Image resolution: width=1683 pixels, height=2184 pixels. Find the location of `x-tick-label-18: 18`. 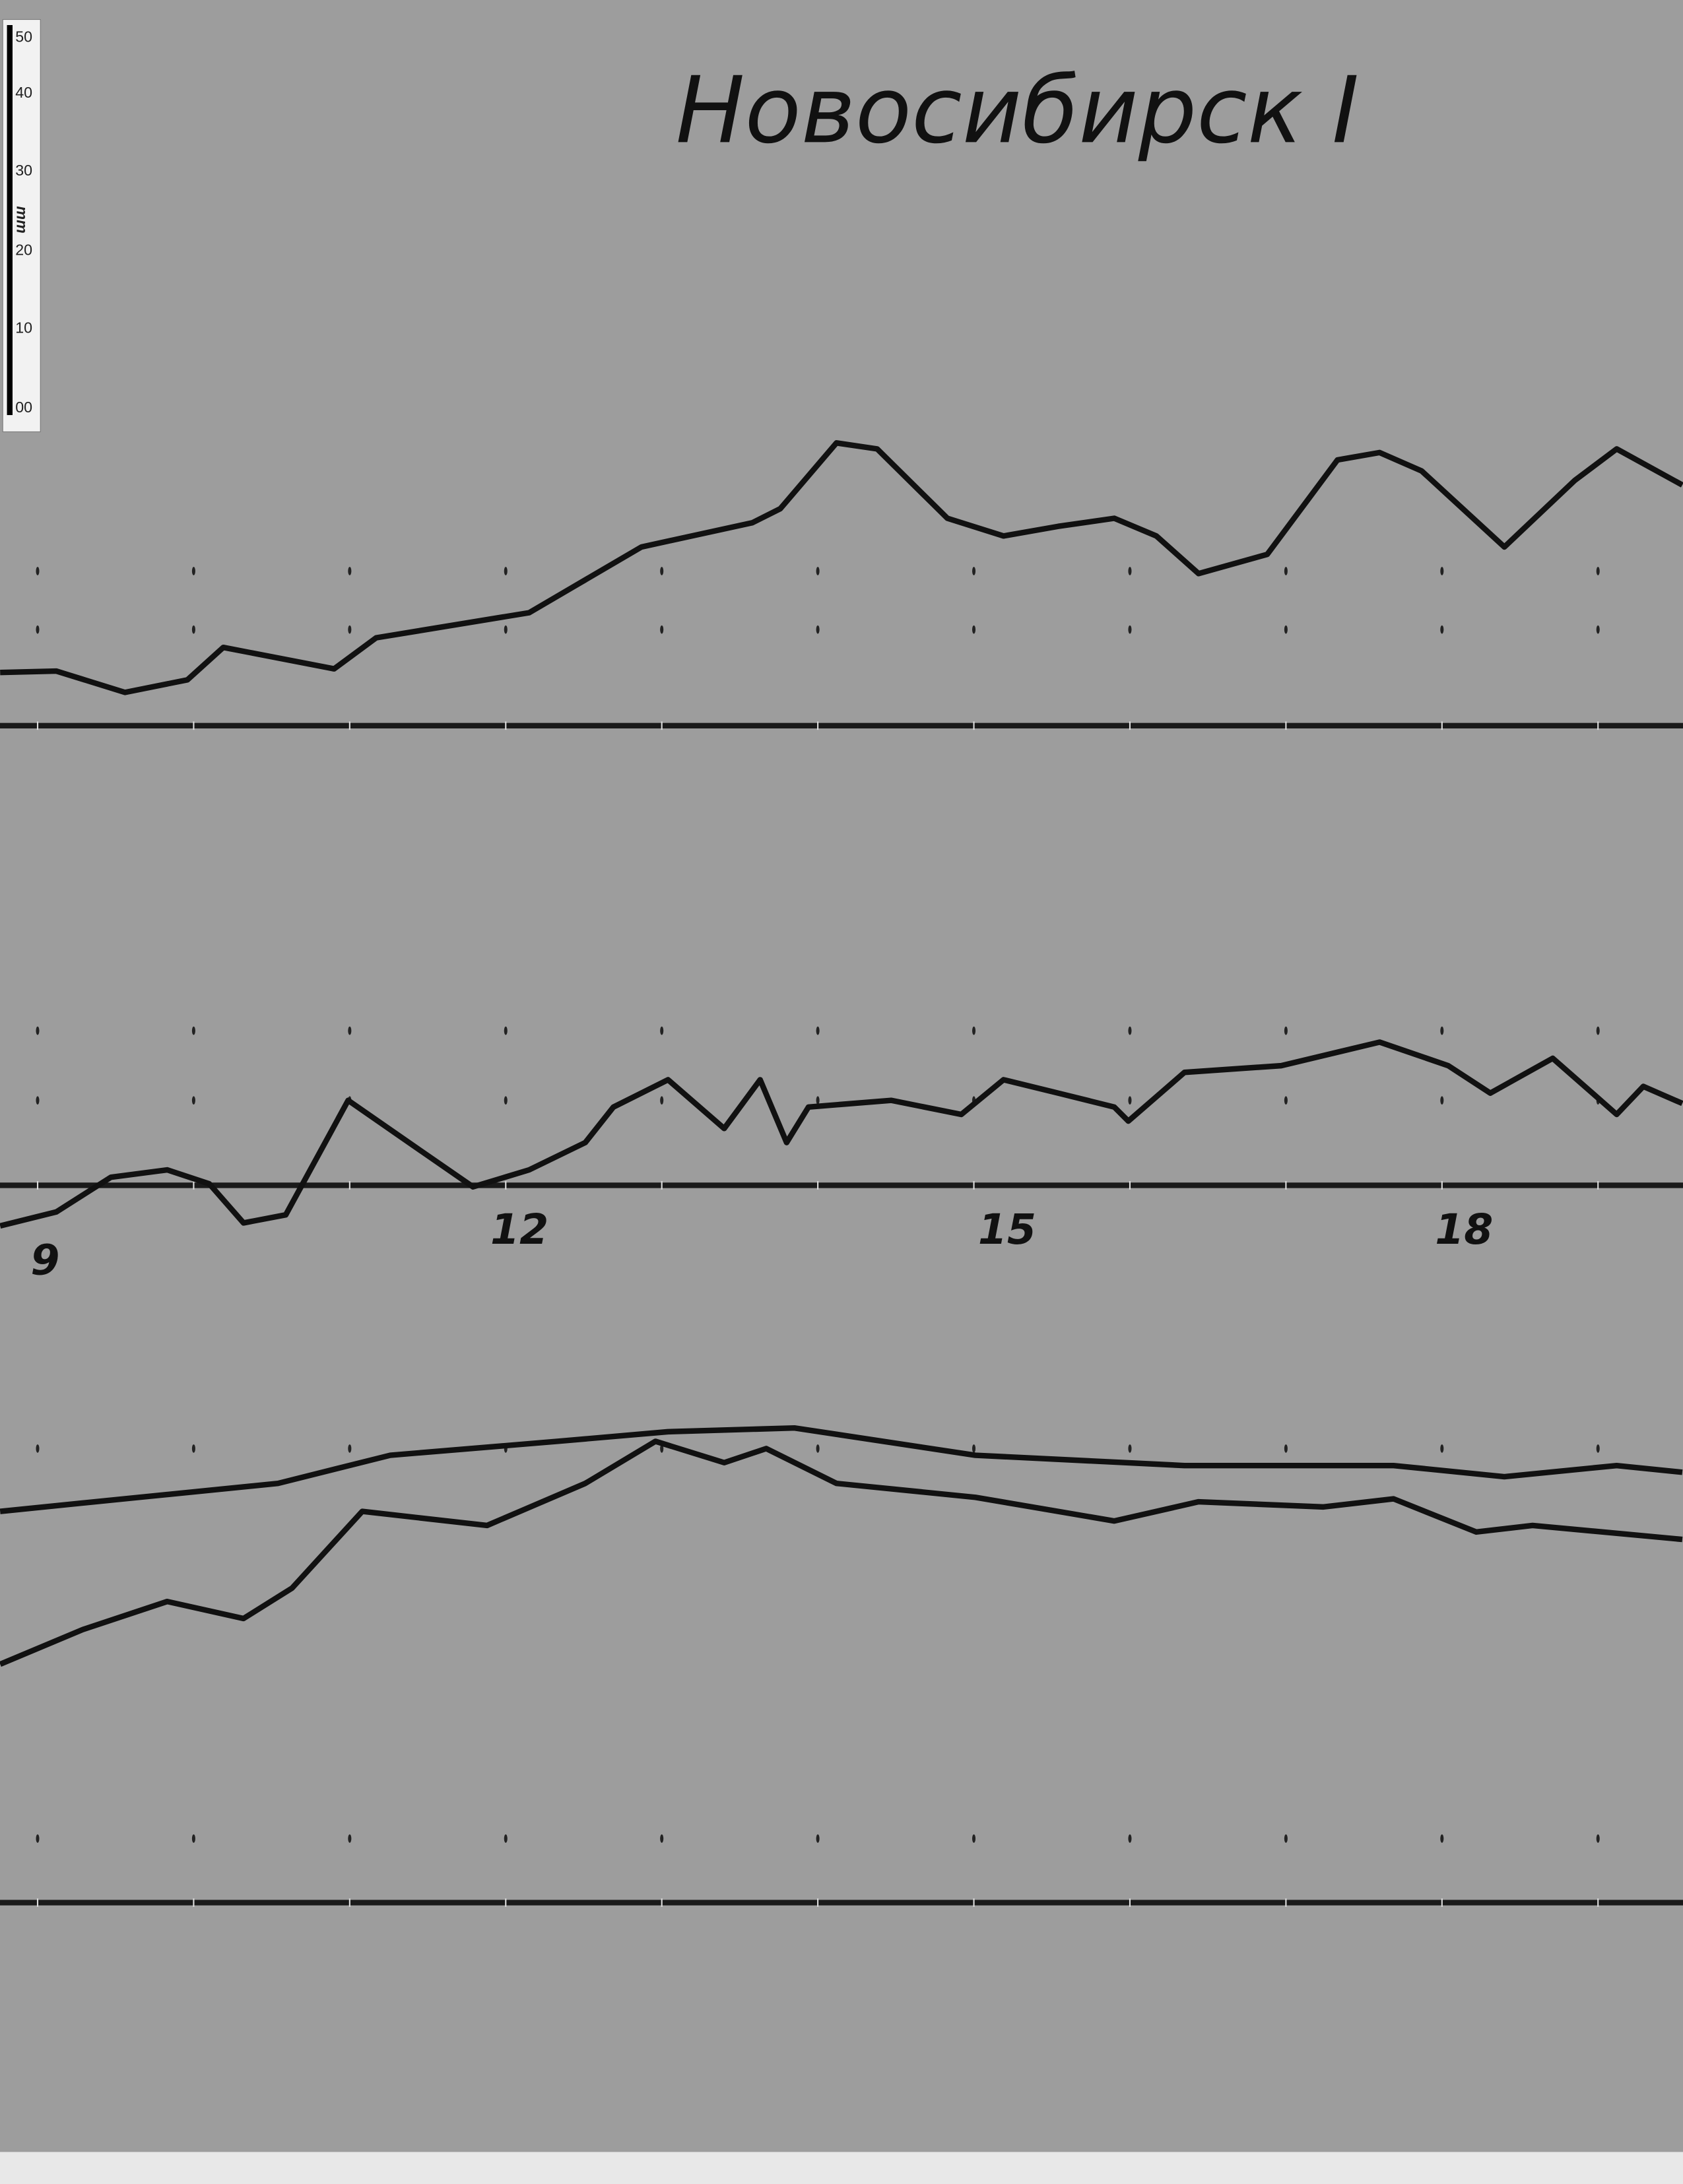

x-tick-label-18: 18 is located at coordinates (1464, 1229).